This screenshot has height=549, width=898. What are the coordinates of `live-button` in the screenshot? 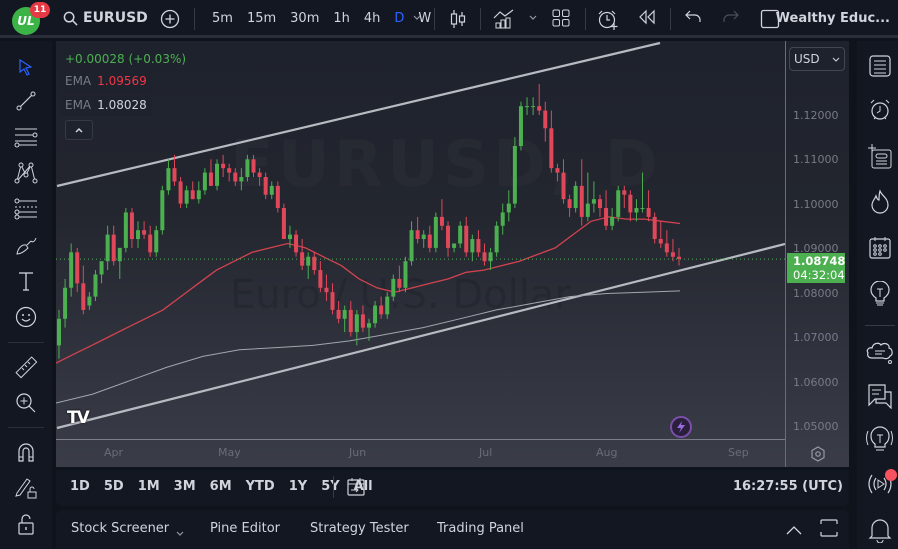 It's located at (880, 484).